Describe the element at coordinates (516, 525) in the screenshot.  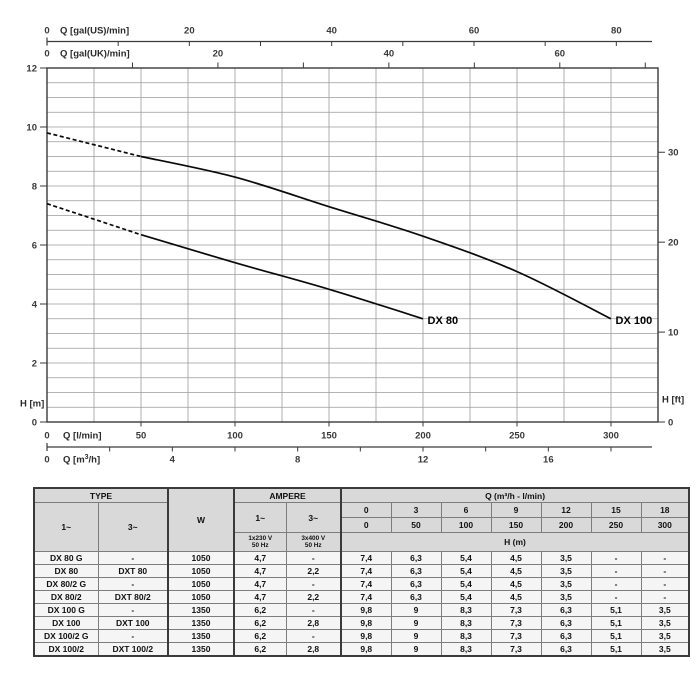
I see `header-q-lmin: 150` at that location.